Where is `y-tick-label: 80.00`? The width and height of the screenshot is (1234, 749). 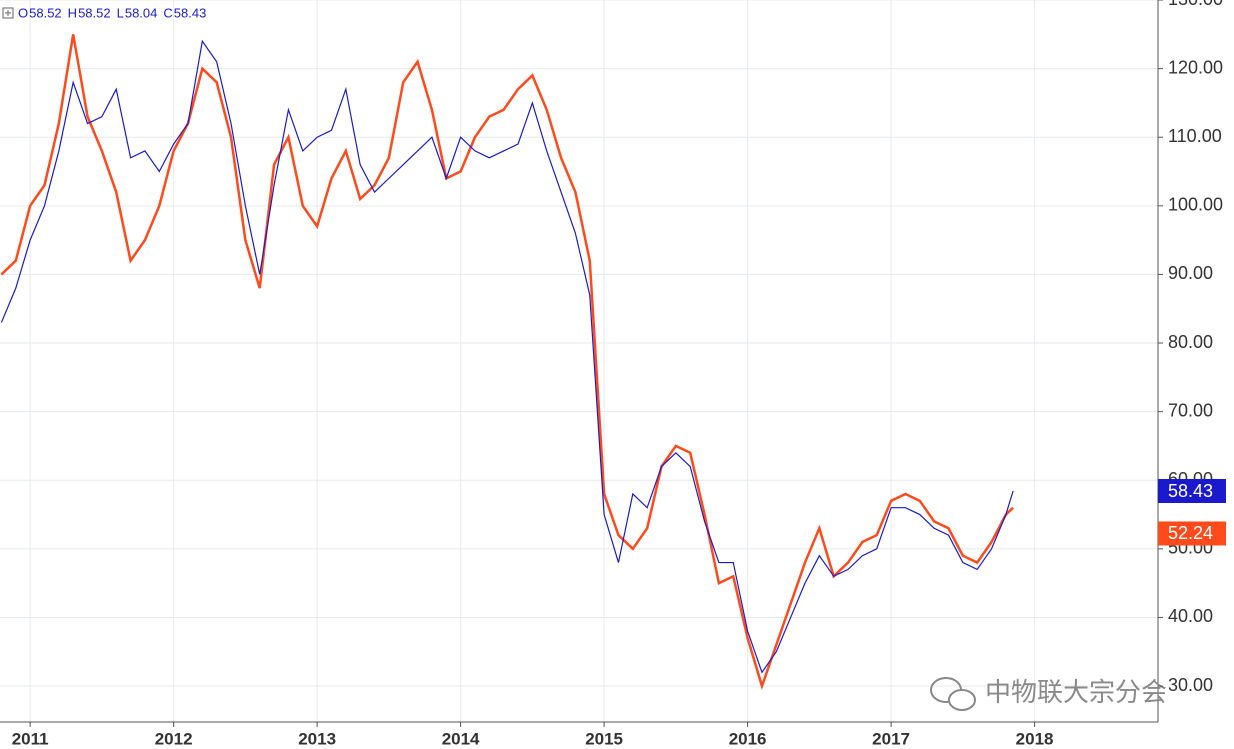
y-tick-label: 80.00 is located at coordinates (1190, 342).